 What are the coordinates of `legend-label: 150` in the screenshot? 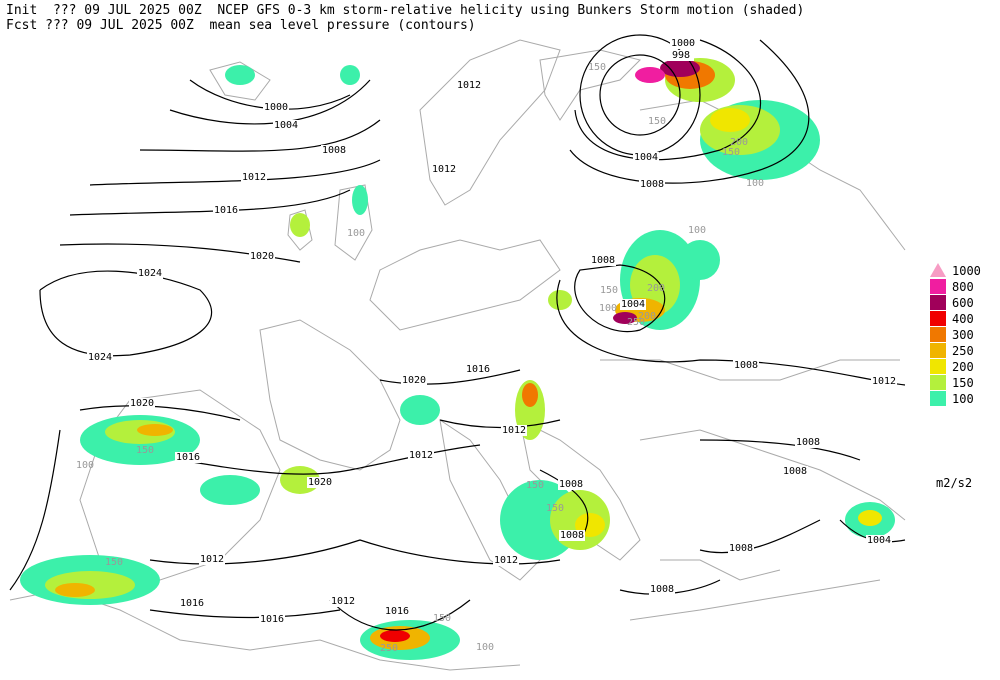 It's located at (963, 383).